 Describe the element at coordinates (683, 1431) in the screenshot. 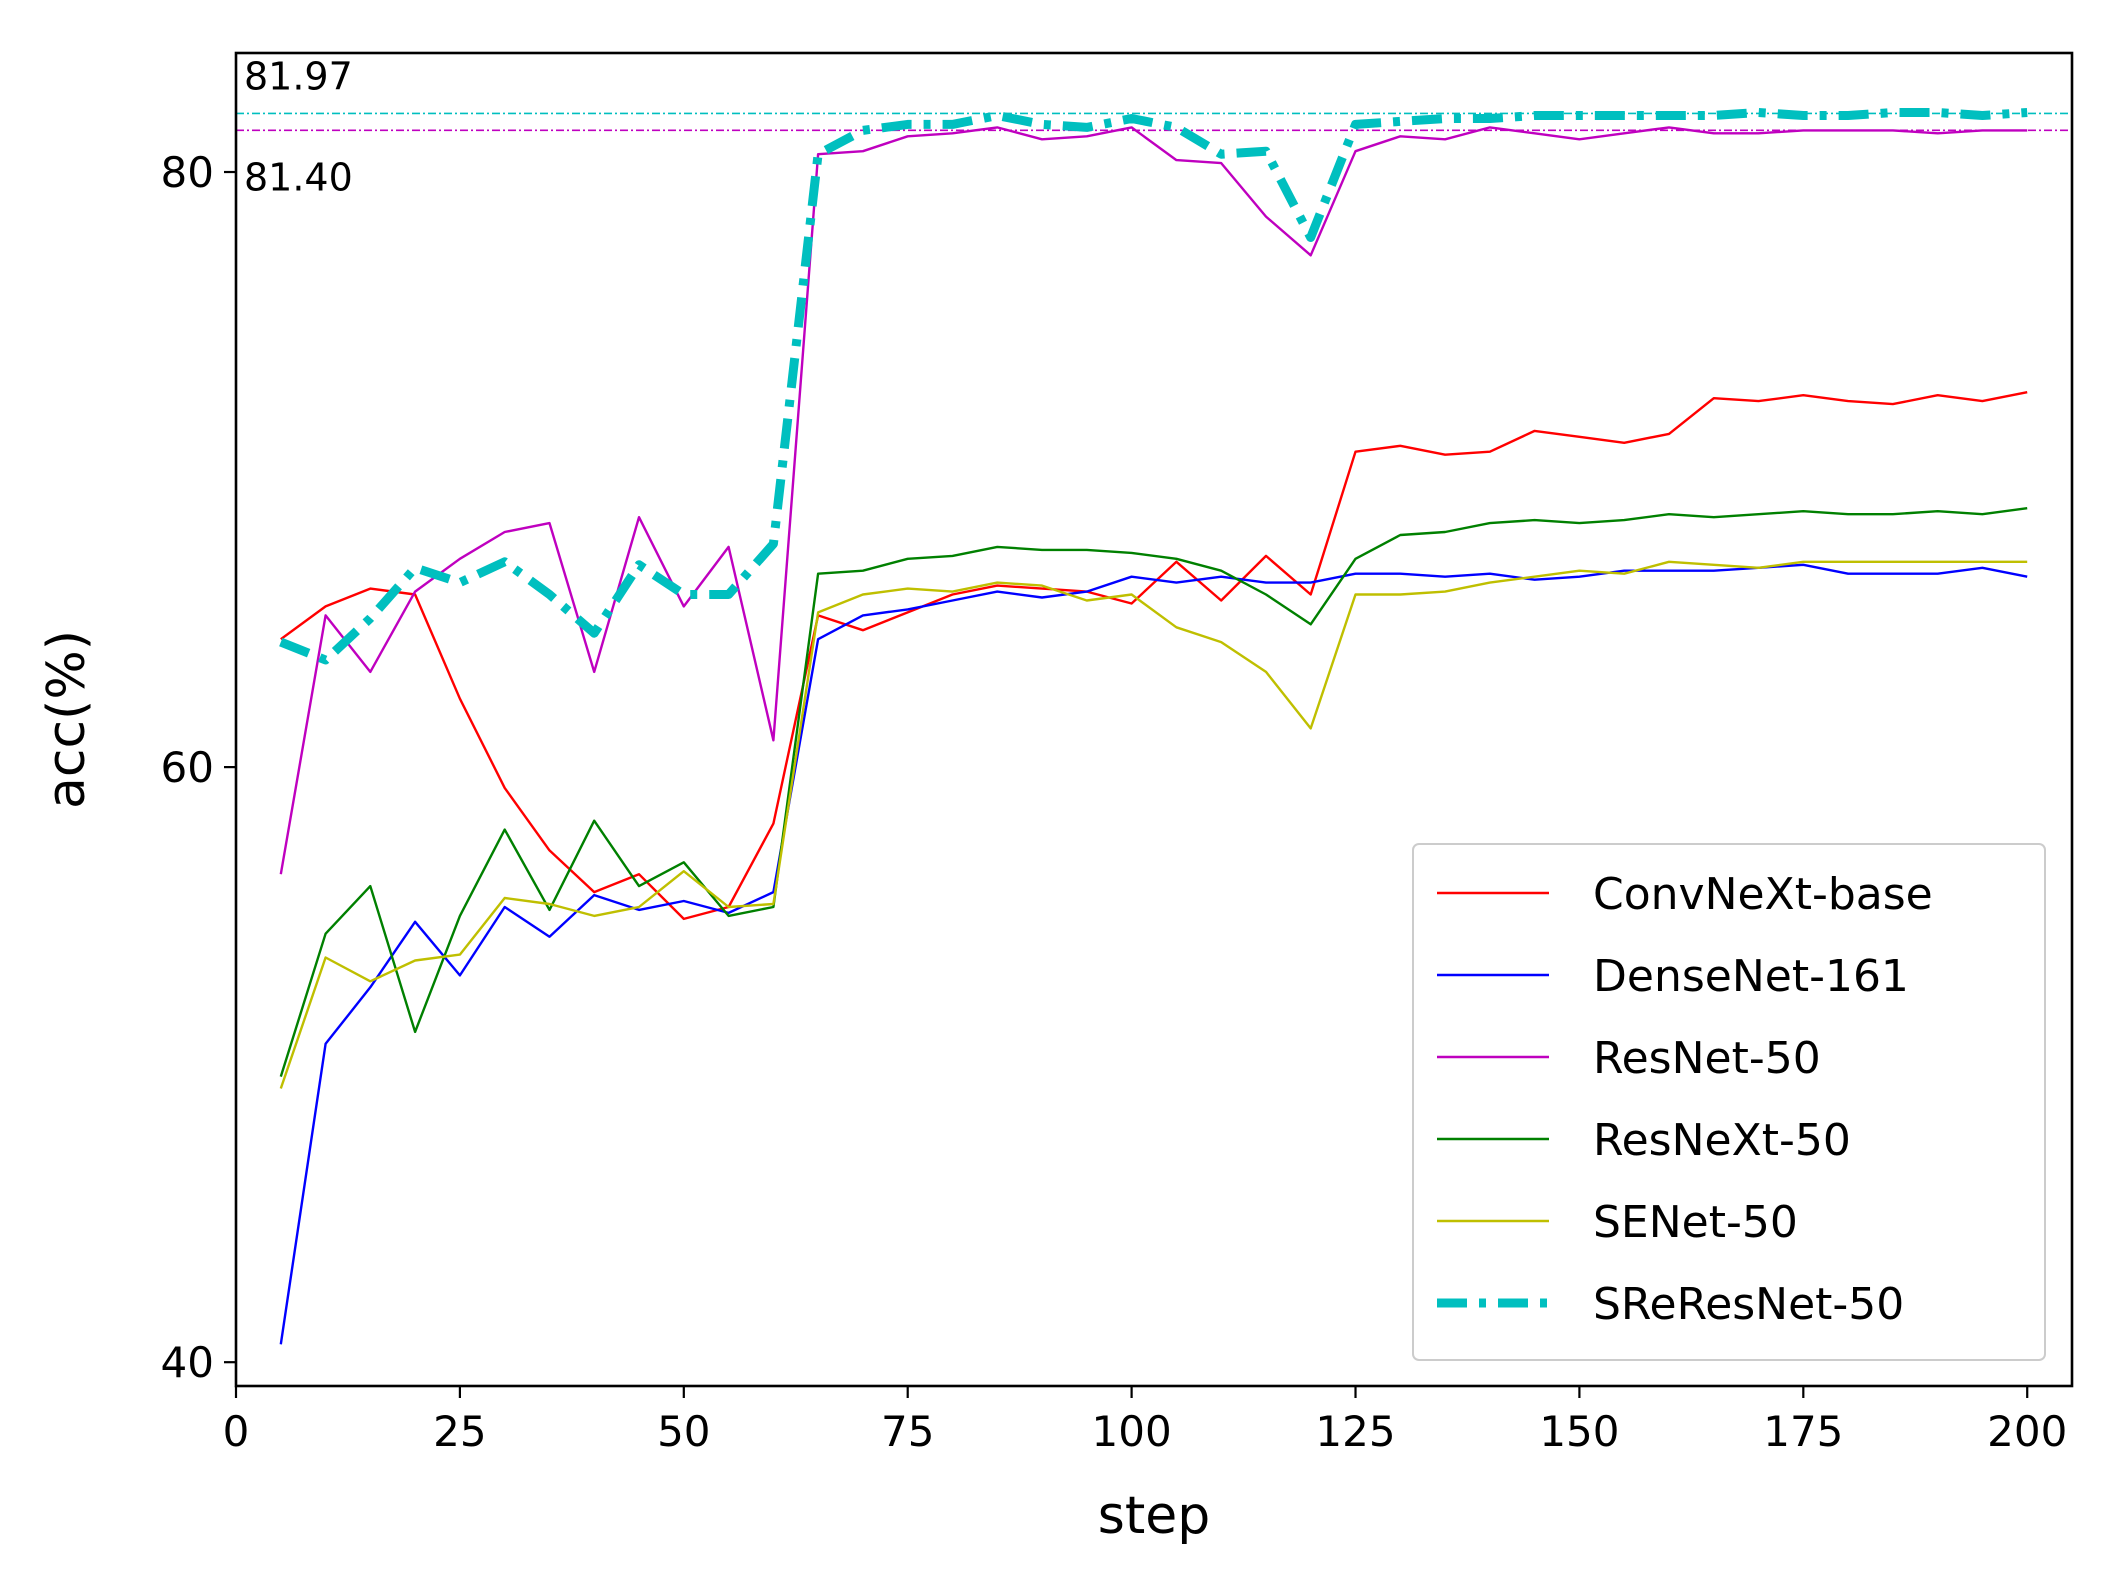

I see `x-tick-label: 50` at that location.